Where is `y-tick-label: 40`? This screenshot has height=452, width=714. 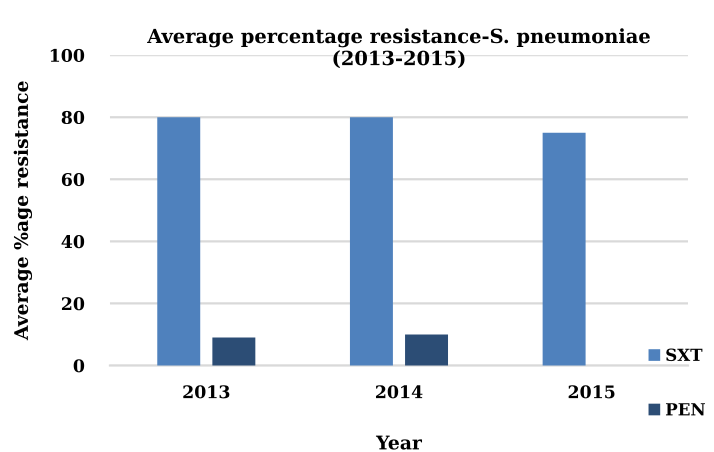 y-tick-label: 40 is located at coordinates (73, 241).